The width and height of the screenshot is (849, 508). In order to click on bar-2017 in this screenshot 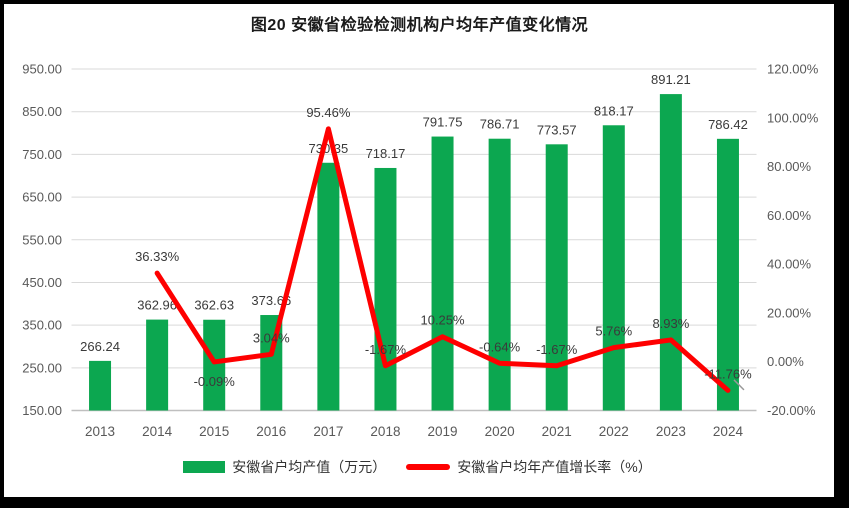, I will do `click(328, 286)`.